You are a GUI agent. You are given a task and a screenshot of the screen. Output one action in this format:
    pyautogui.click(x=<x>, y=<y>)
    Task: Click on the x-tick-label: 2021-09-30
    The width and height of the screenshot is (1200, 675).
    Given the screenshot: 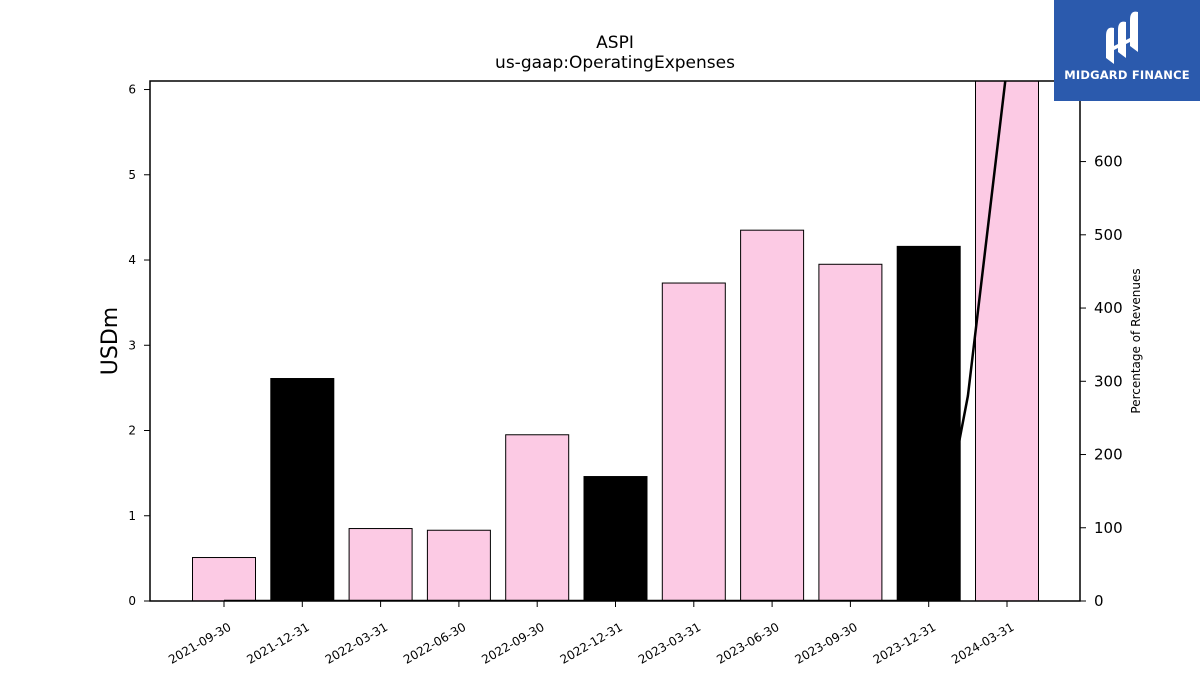 What is the action you would take?
    pyautogui.click(x=199, y=643)
    